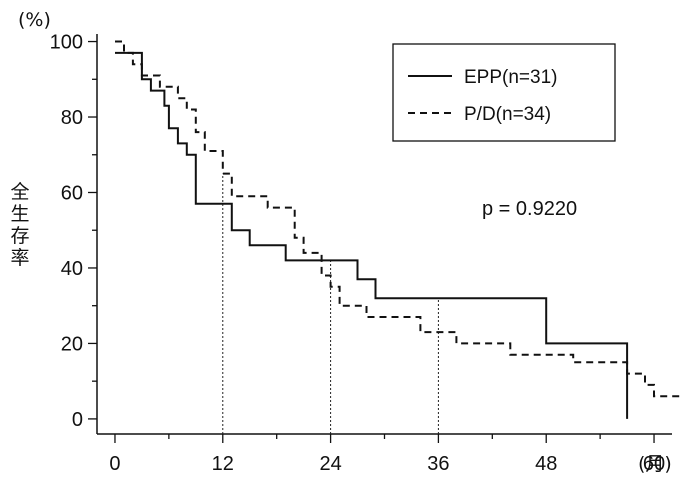 This screenshot has width=688, height=478. I want to click on x-tick-label: 36, so click(438, 464).